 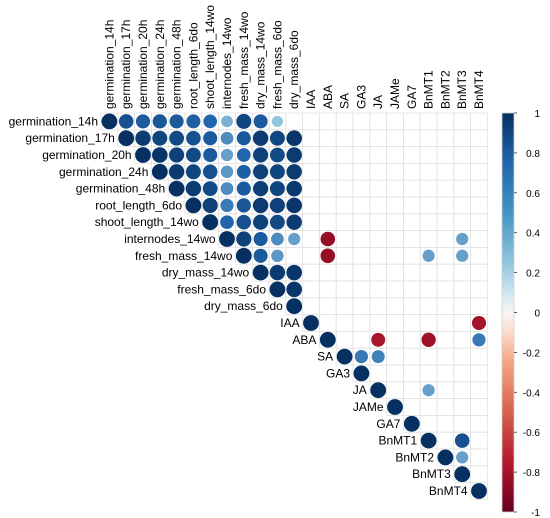 I want to click on correlation-circle-germination_17h-shoot_length_14wo, so click(x=210, y=138).